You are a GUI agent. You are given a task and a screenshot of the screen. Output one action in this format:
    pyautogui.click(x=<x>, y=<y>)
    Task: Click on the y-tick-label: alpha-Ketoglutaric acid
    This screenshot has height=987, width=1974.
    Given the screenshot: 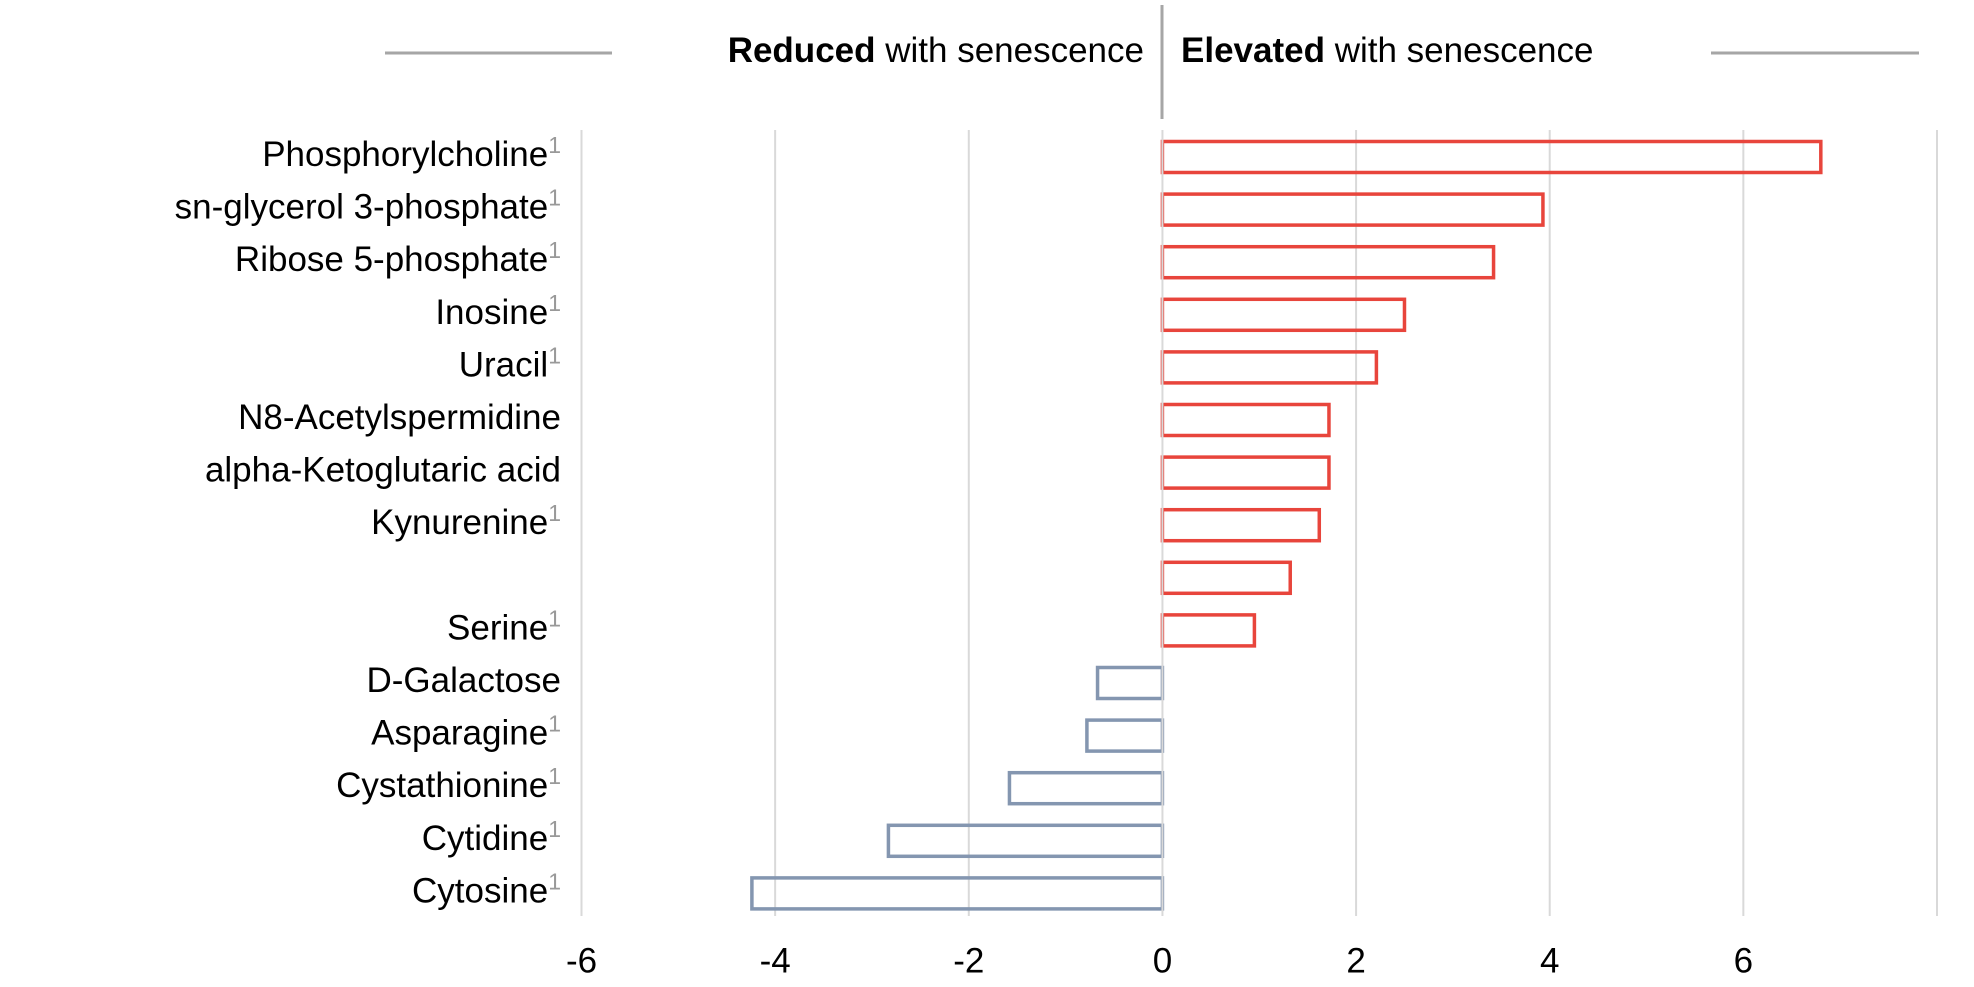 What is the action you would take?
    pyautogui.click(x=383, y=470)
    